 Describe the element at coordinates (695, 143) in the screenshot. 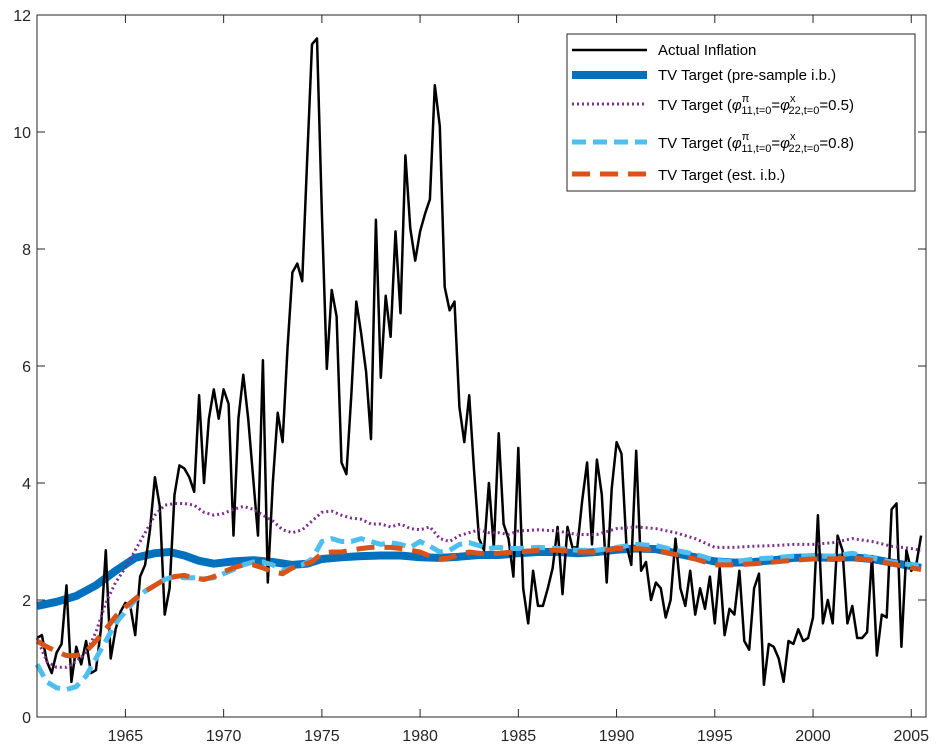

I see `legend-prefix-phi-08: TV Target (` at that location.